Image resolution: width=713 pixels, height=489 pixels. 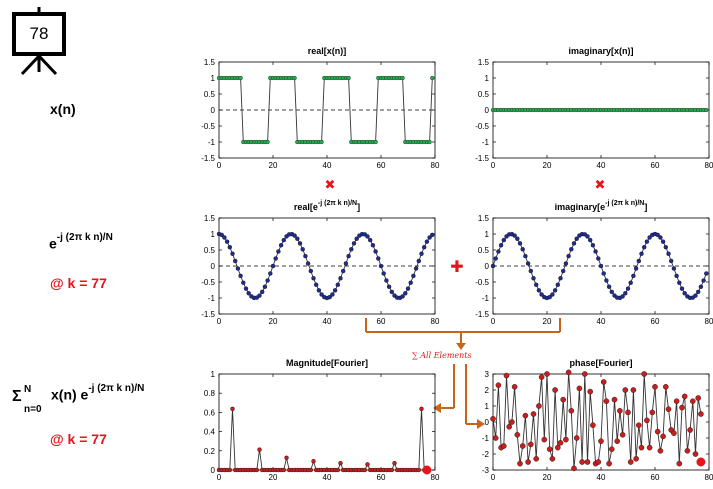 What do you see at coordinates (213, 374) in the screenshot?
I see `y-tick-label: 1` at bounding box center [213, 374].